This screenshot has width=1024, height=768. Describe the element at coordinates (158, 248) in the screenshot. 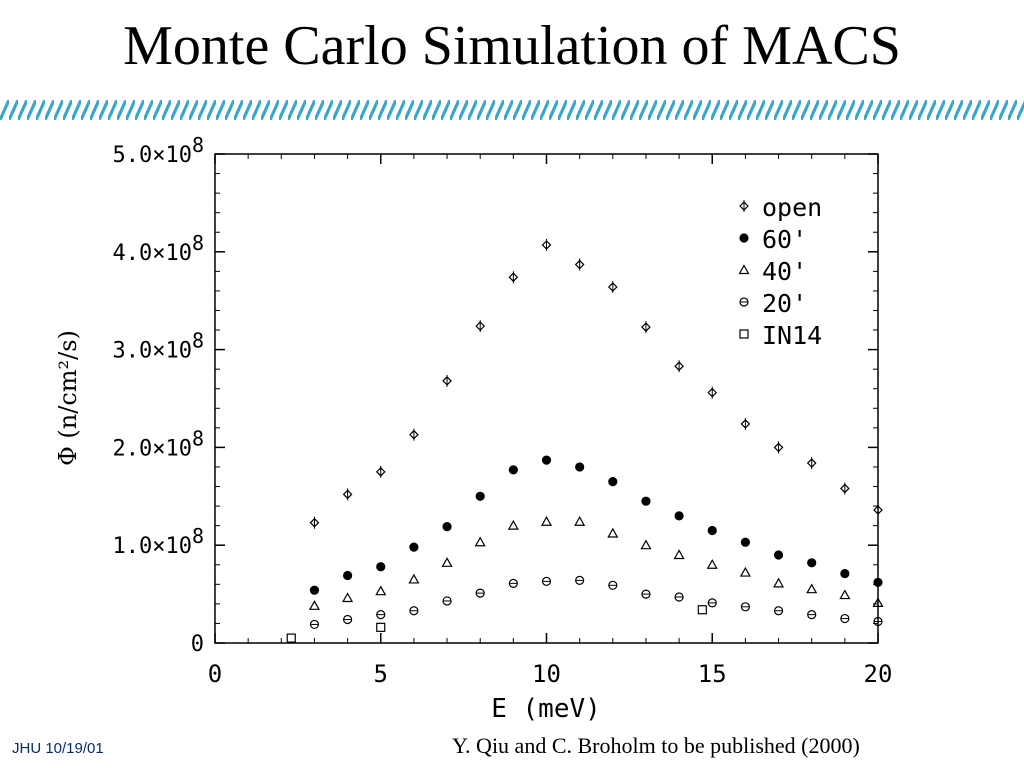

I see `y-tick-label: 4.0×10⁸` at that location.